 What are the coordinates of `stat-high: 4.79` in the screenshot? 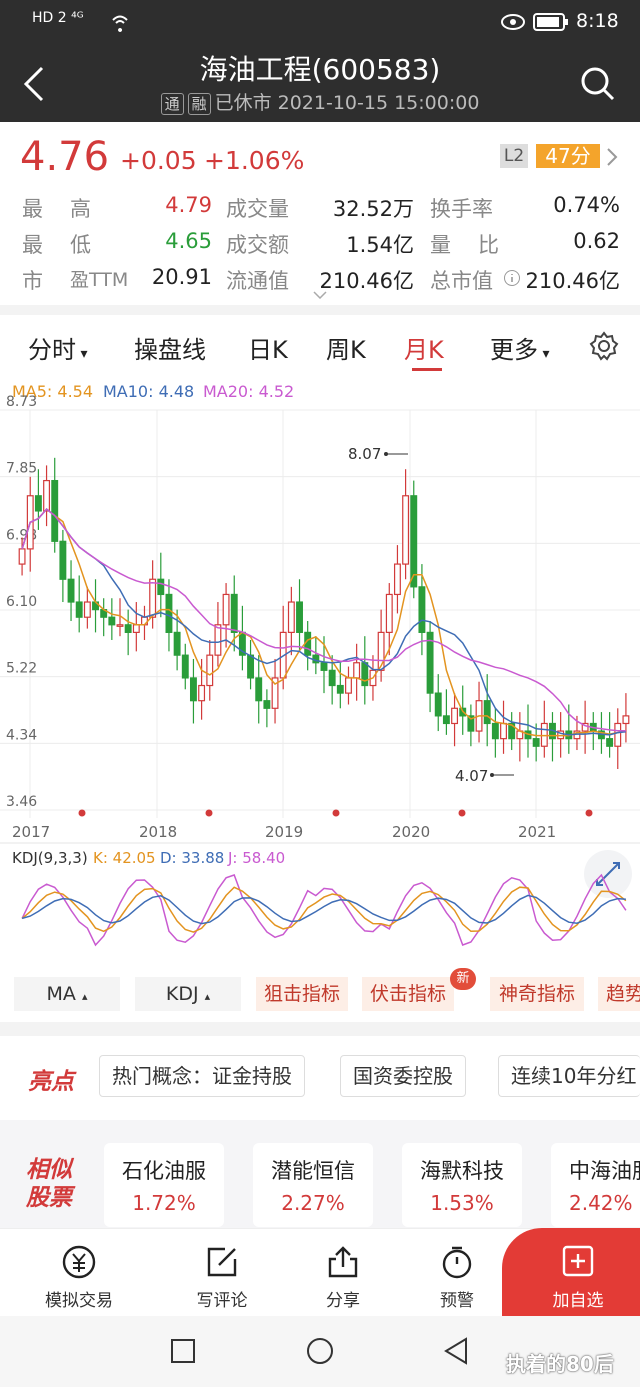 It's located at (188, 205).